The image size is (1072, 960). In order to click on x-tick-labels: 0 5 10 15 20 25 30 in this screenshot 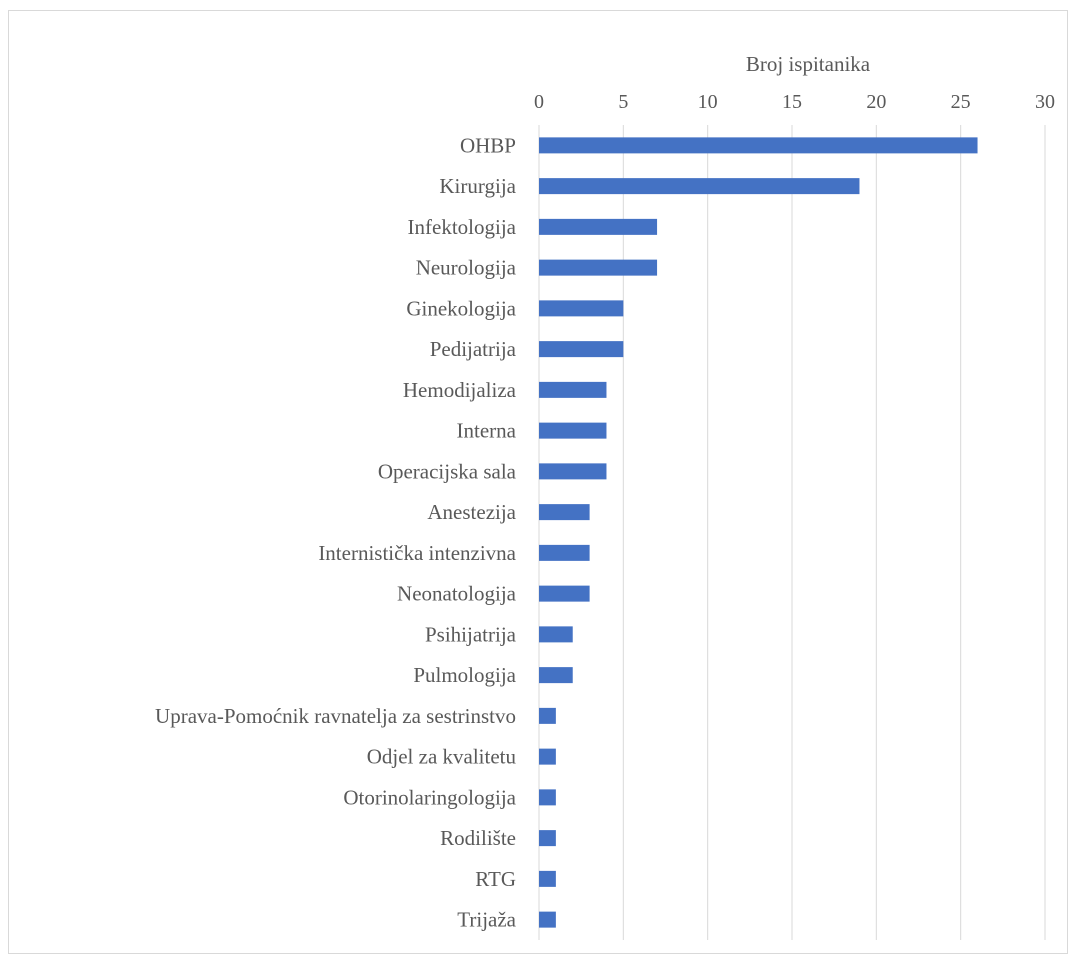, I will do `click(794, 102)`.